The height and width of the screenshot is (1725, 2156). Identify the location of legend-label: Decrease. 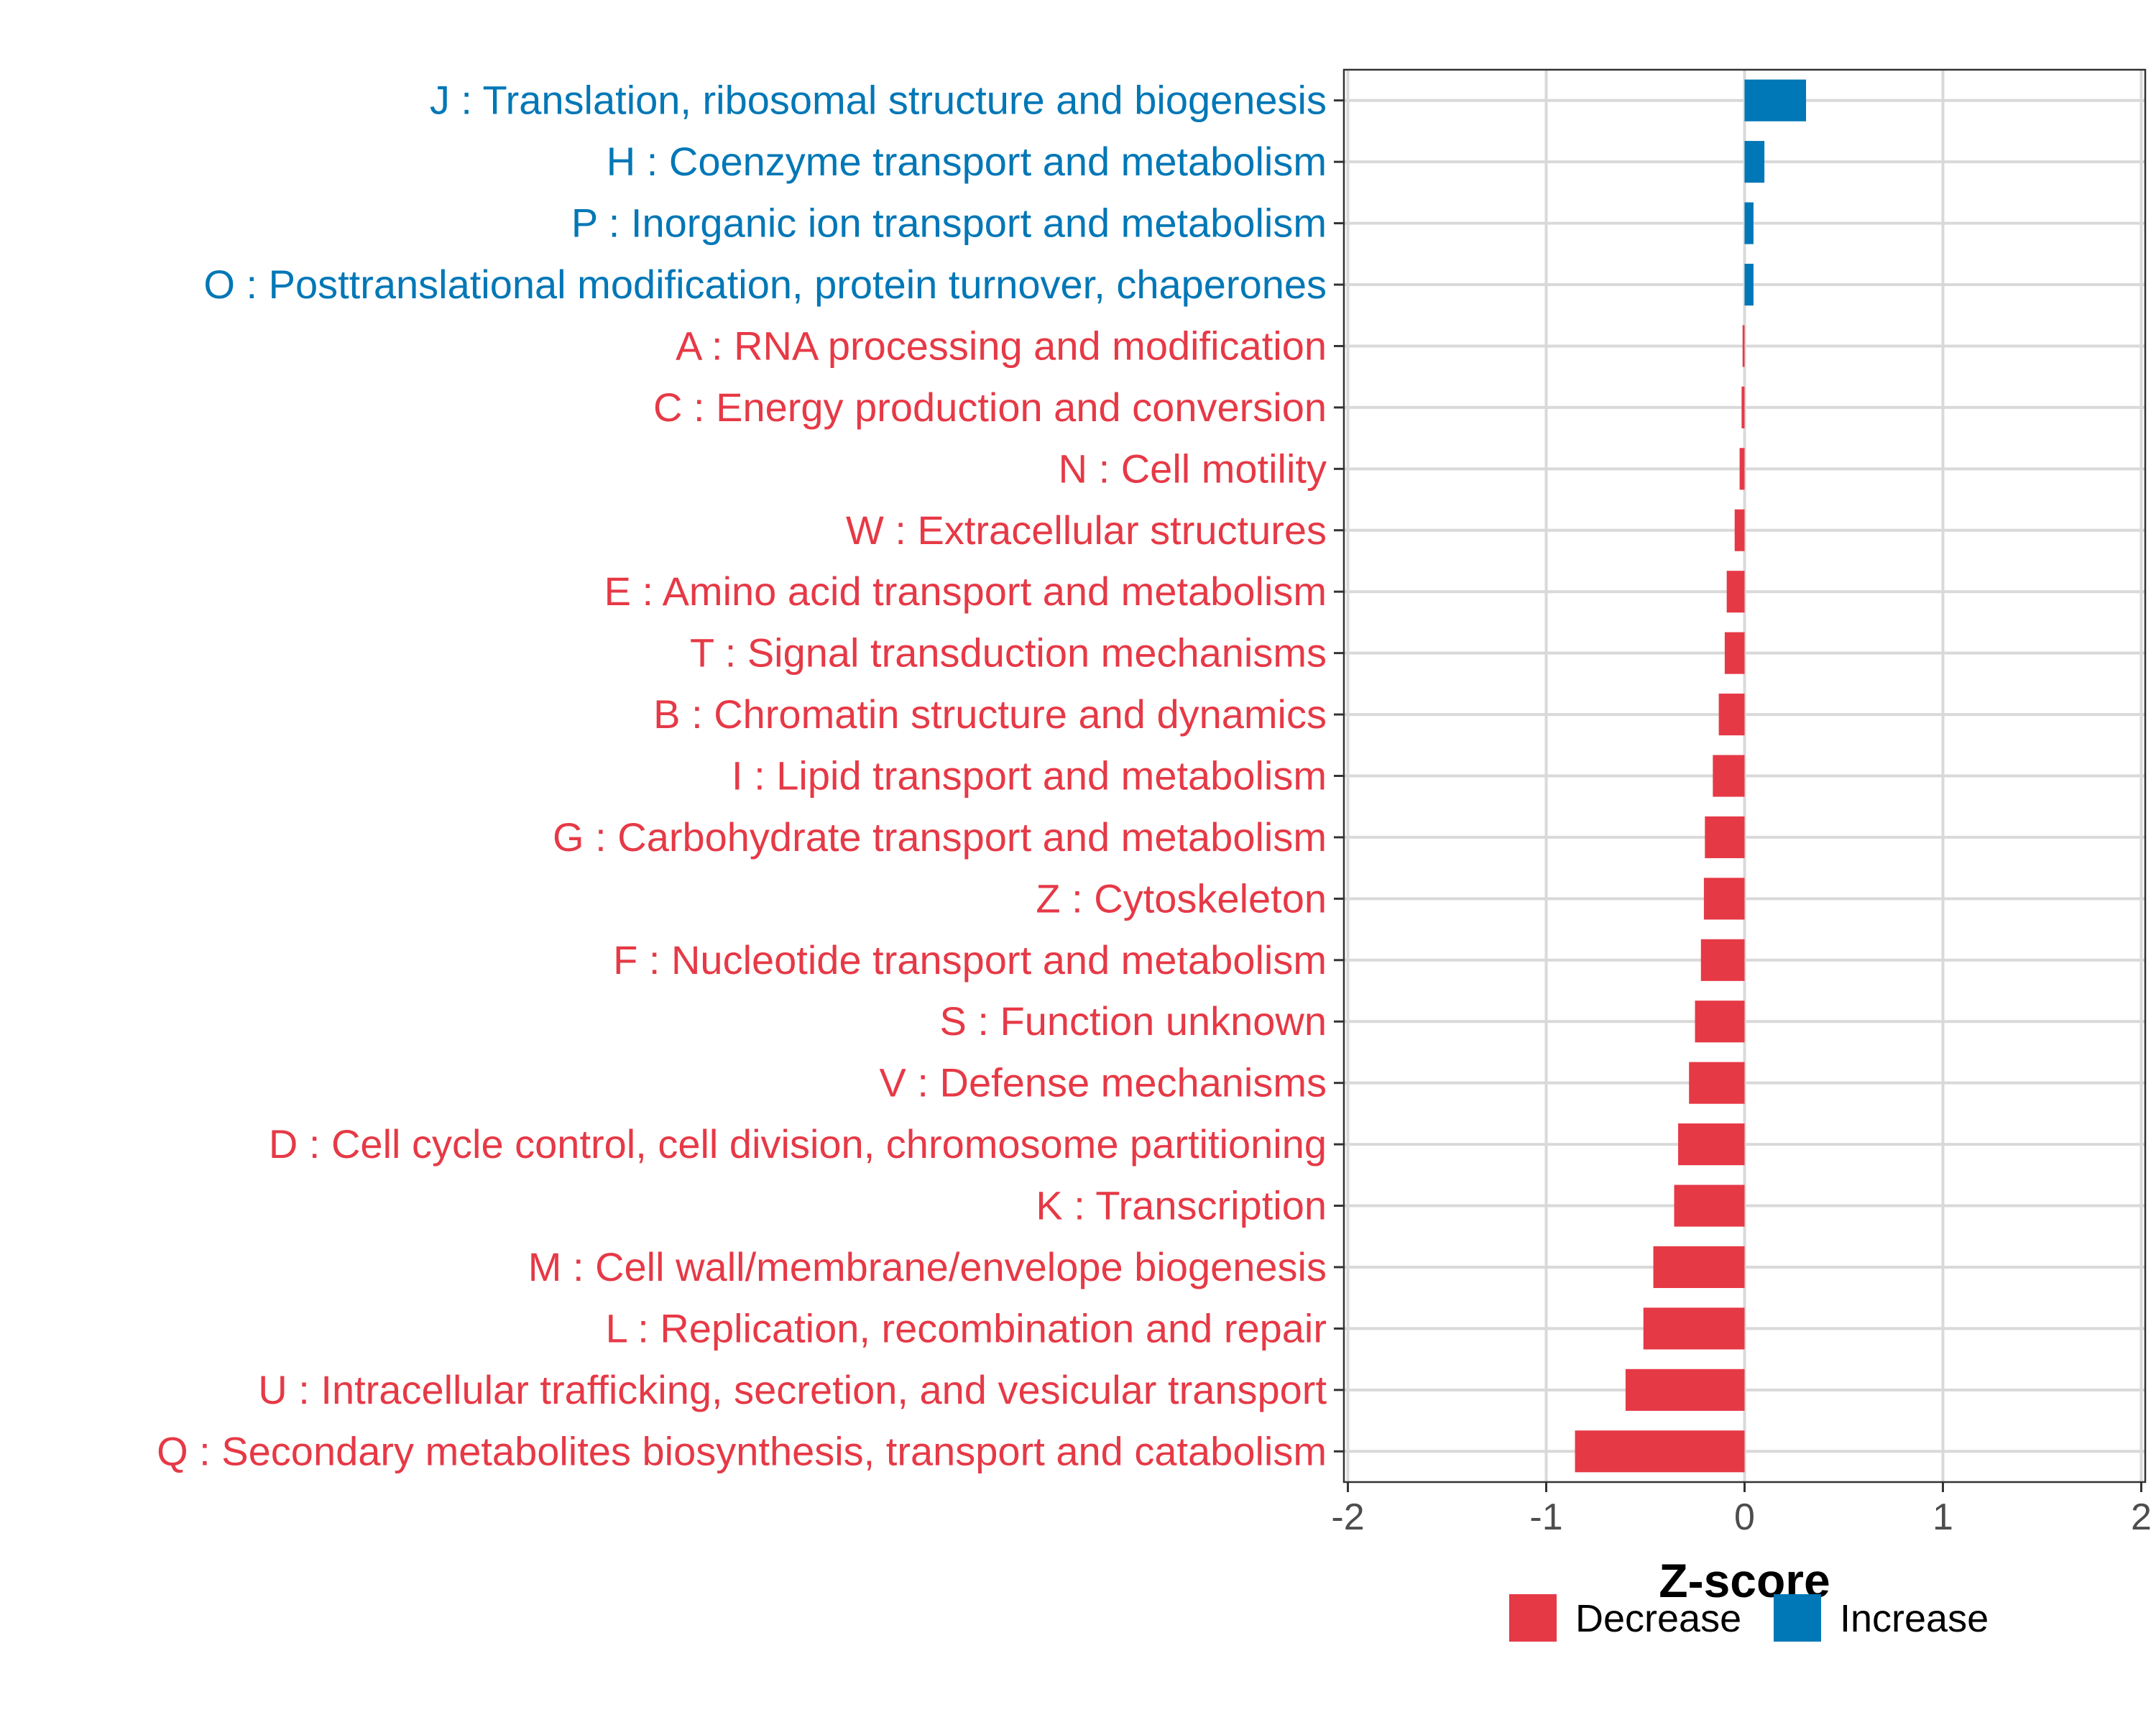
(1658, 1618).